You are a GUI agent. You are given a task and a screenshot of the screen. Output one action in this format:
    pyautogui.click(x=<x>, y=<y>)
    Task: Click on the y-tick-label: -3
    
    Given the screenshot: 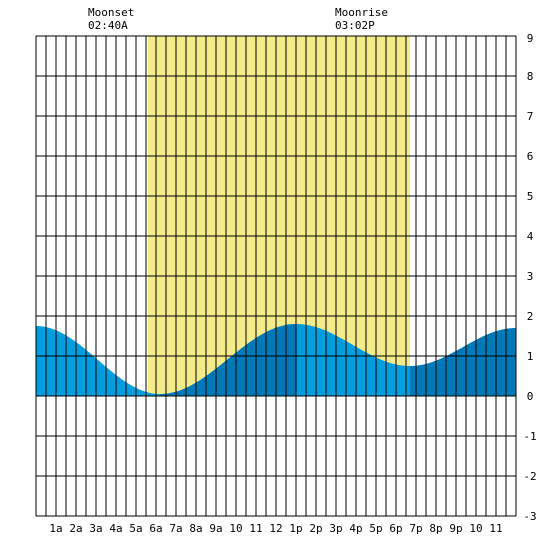 What is the action you would take?
    pyautogui.click(x=529, y=516)
    